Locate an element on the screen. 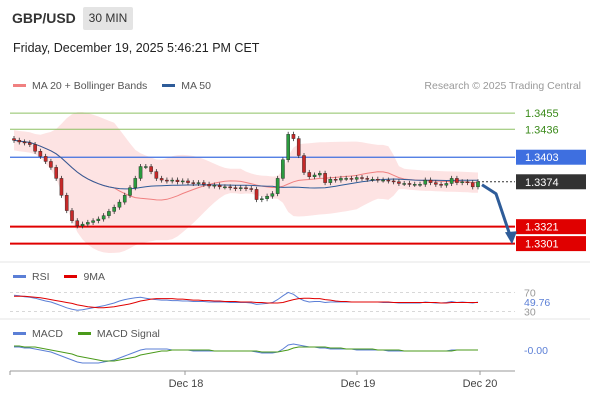 The width and height of the screenshot is (590, 400). legend-macd-item: MACD is located at coordinates (38, 334).